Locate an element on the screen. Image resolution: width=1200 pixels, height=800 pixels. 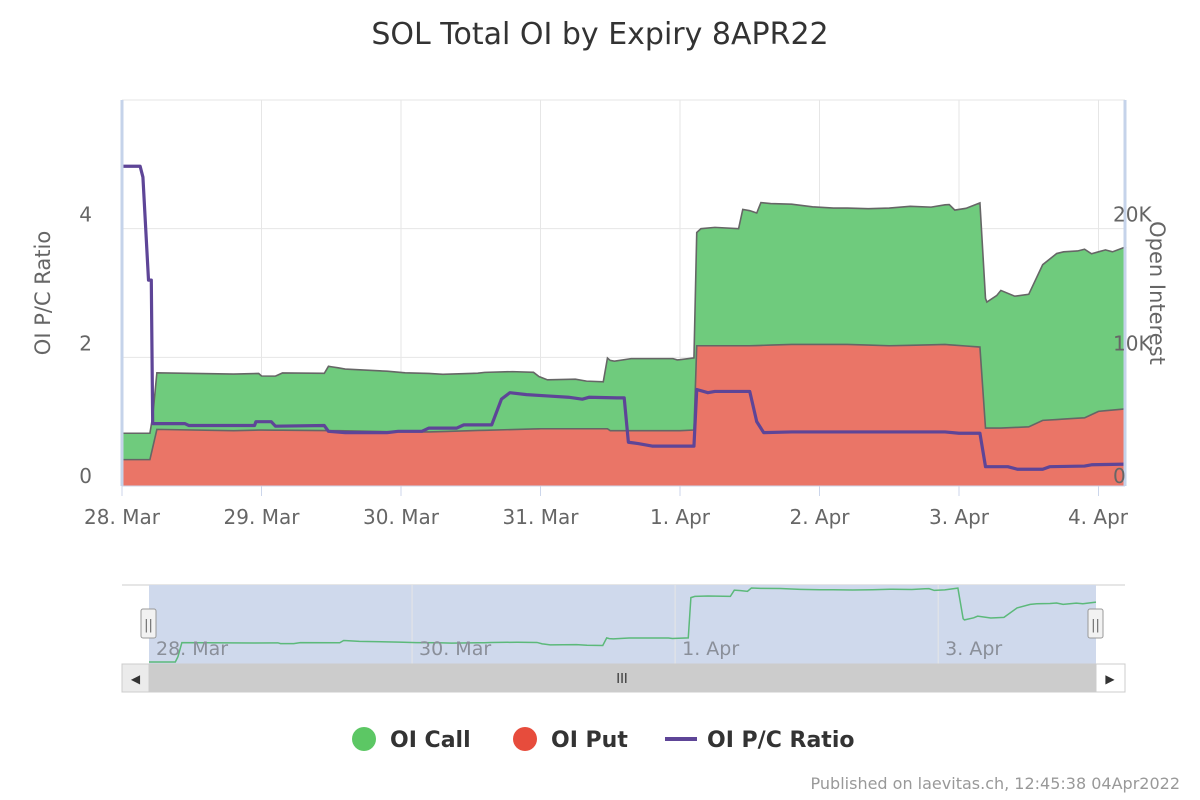
legend: OI Call OI Put OI P/C Ratio is located at coordinates (603, 740).